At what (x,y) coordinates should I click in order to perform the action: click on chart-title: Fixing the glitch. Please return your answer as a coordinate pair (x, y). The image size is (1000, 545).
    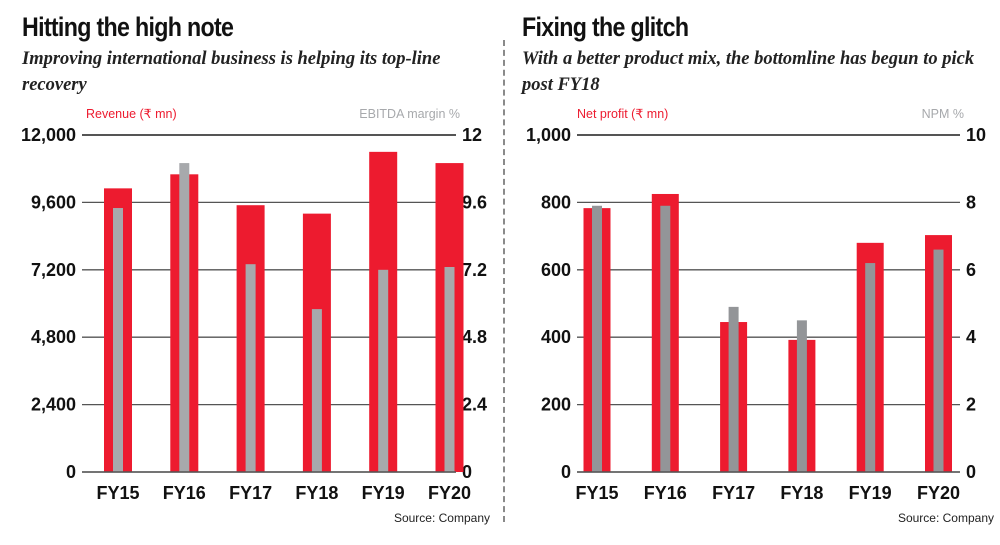
    Looking at the image, I should click on (605, 27).